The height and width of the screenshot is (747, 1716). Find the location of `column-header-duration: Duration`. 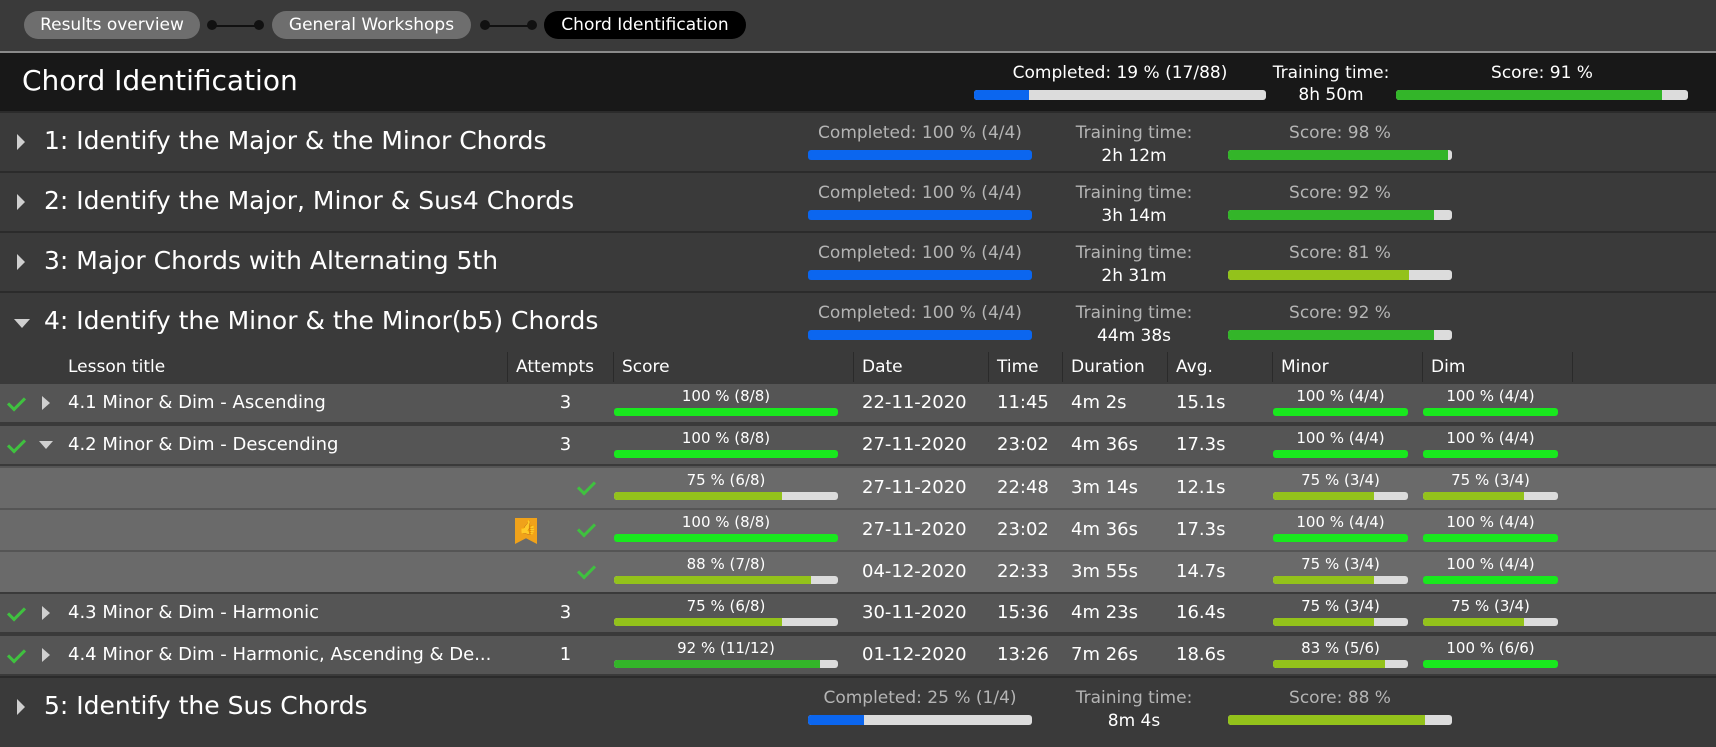

column-header-duration: Duration is located at coordinates (1115, 367).